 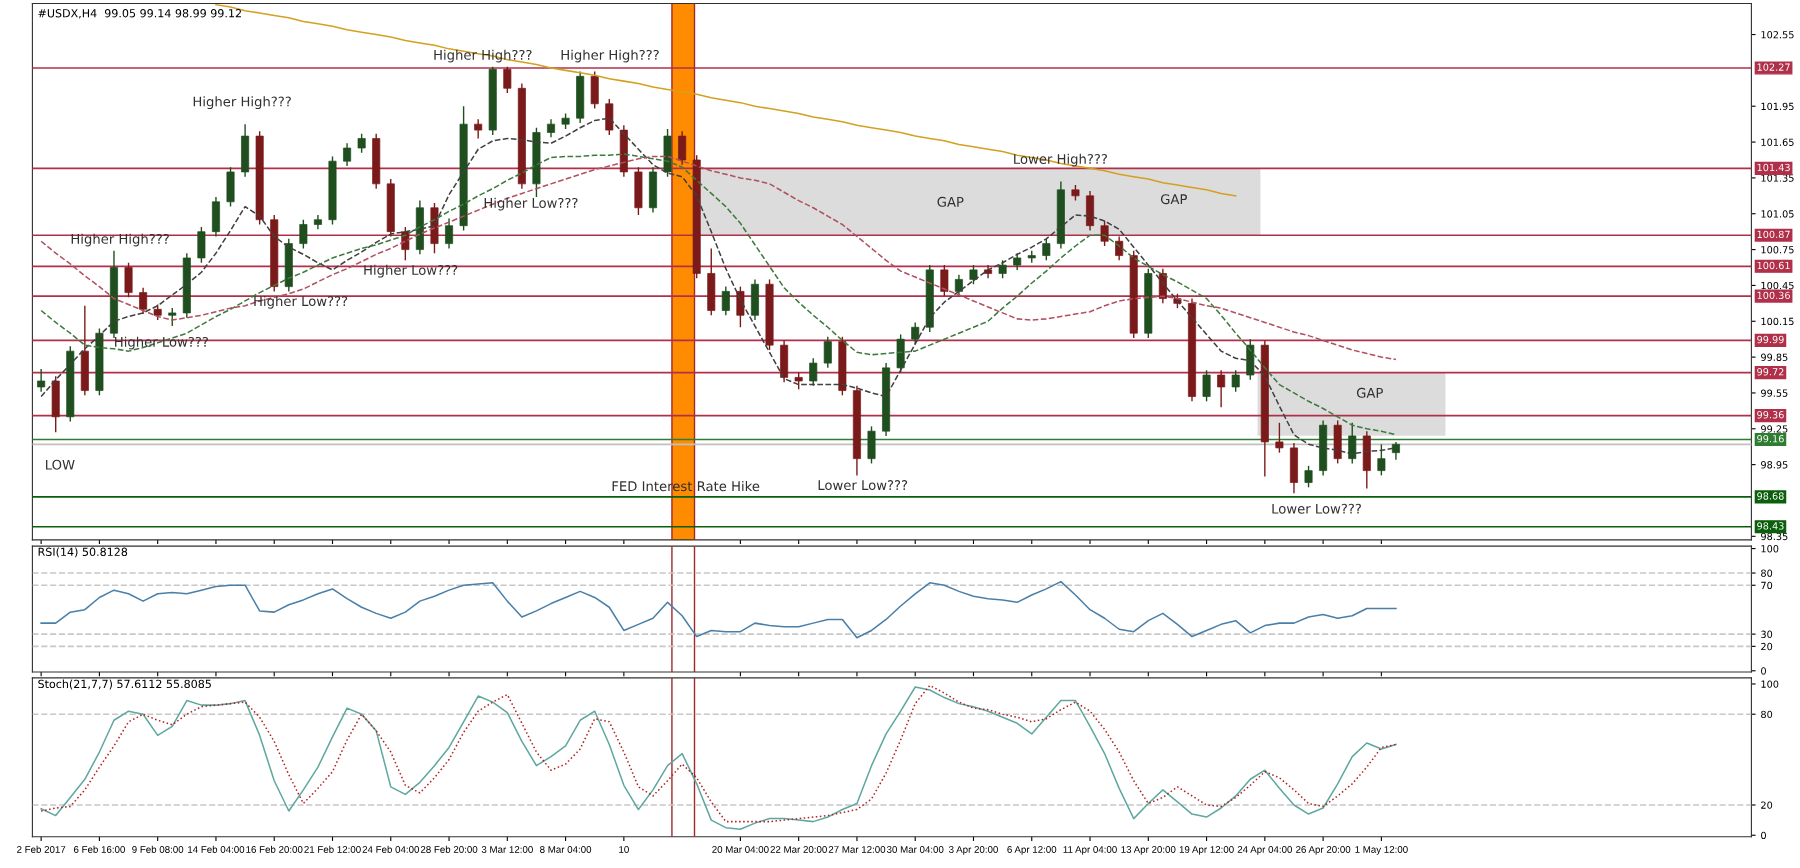 I want to click on y-tick-label: 100.15, so click(x=1777, y=321).